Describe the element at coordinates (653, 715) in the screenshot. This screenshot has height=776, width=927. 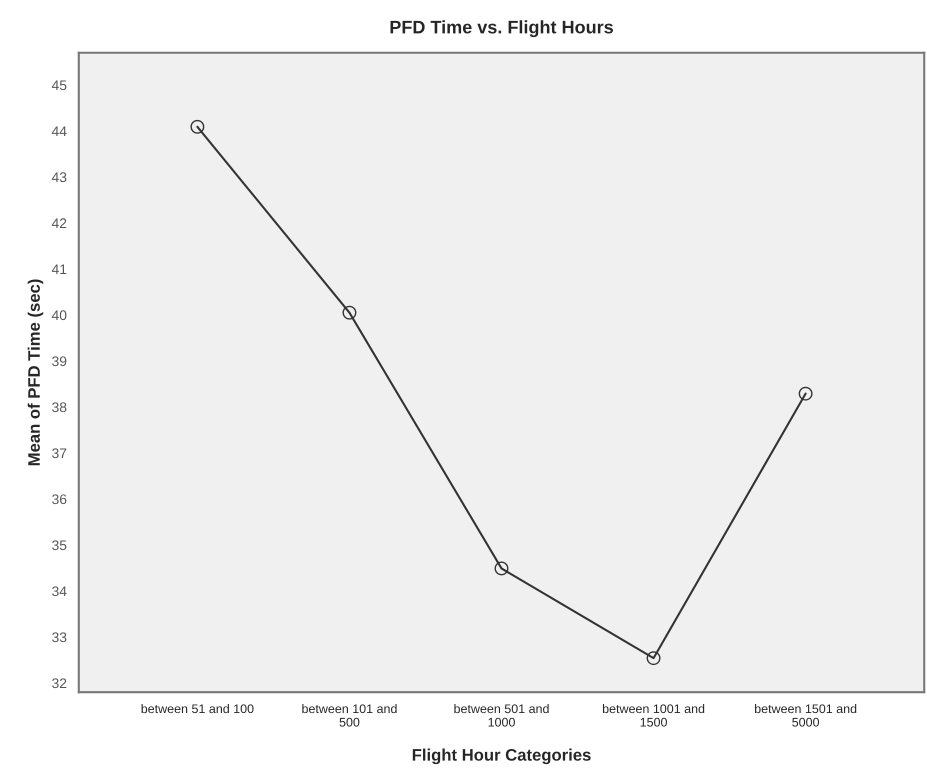
I see `x-tick-label: between 1001 and 1500` at that location.